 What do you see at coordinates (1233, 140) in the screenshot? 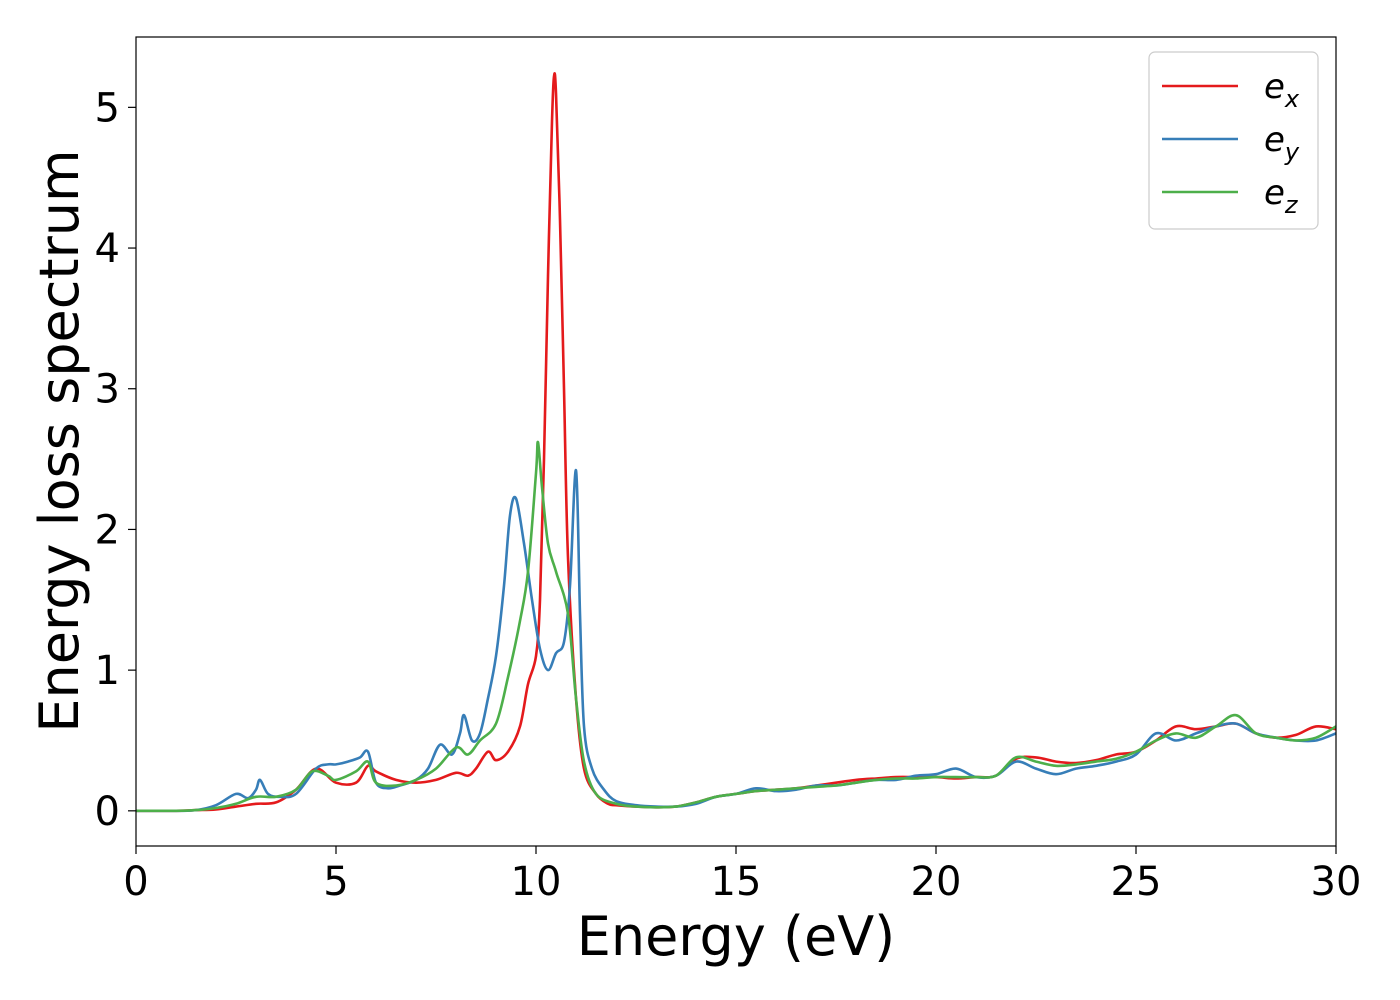
I see `legend-box` at bounding box center [1233, 140].